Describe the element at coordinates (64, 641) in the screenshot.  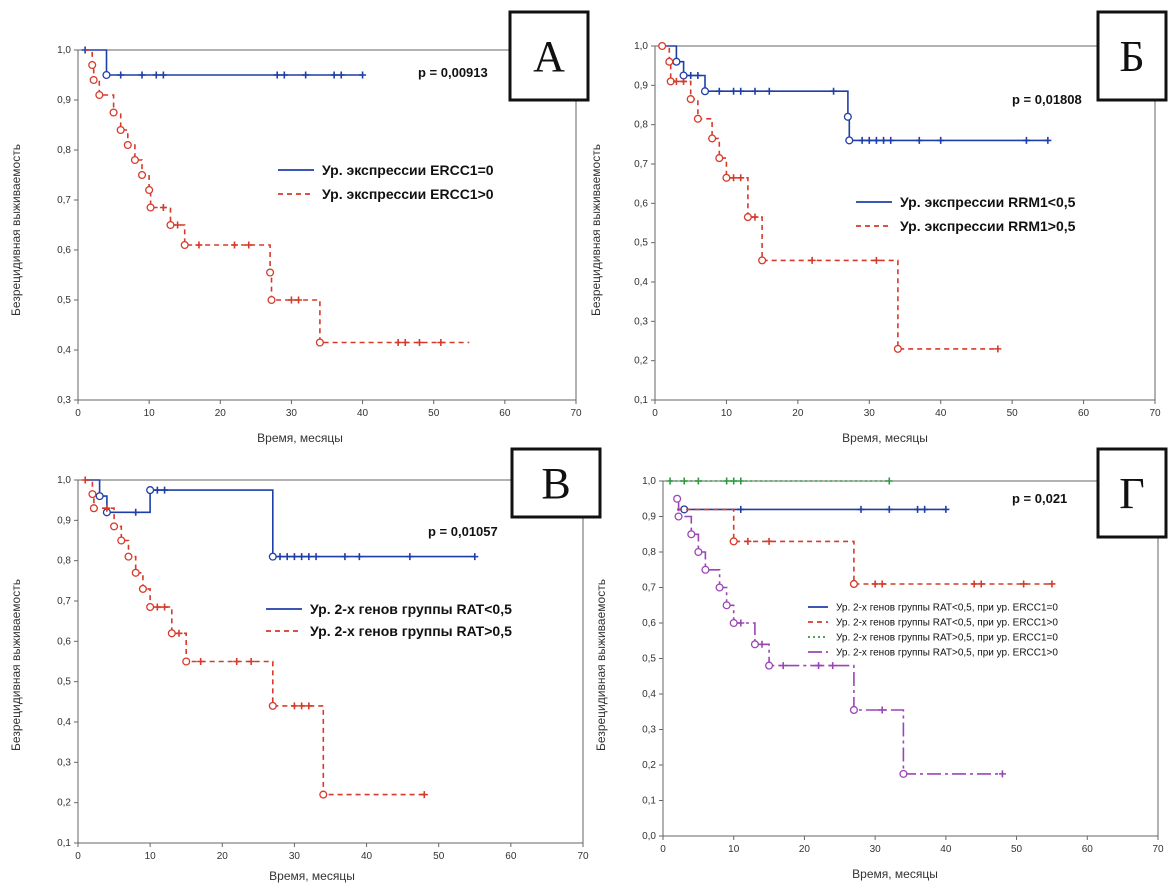
I see `y-tick-label: 0,6` at that location.